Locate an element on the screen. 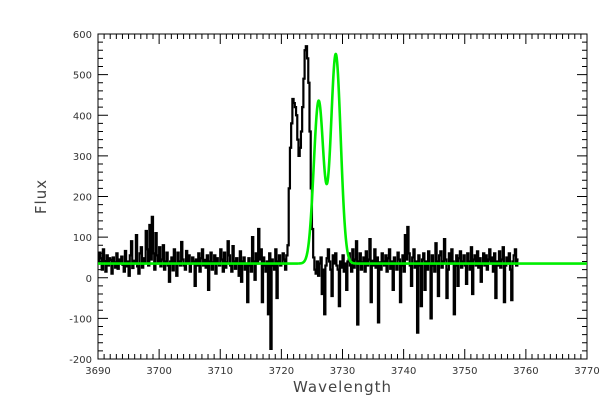  y-tick-label: 100 is located at coordinates (82, 238).